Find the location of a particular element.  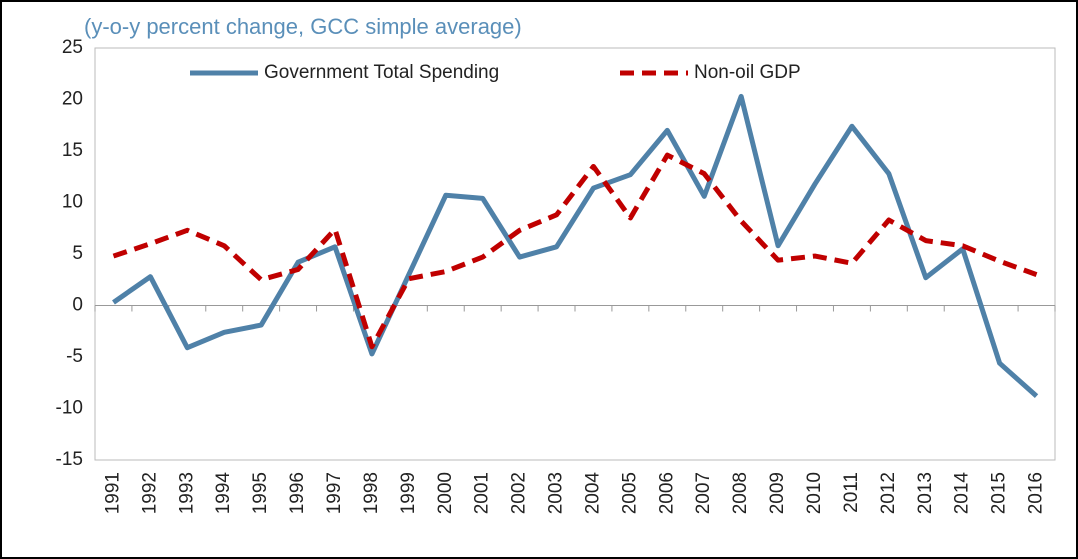

x-tick-label: 2009 is located at coordinates (777, 493).